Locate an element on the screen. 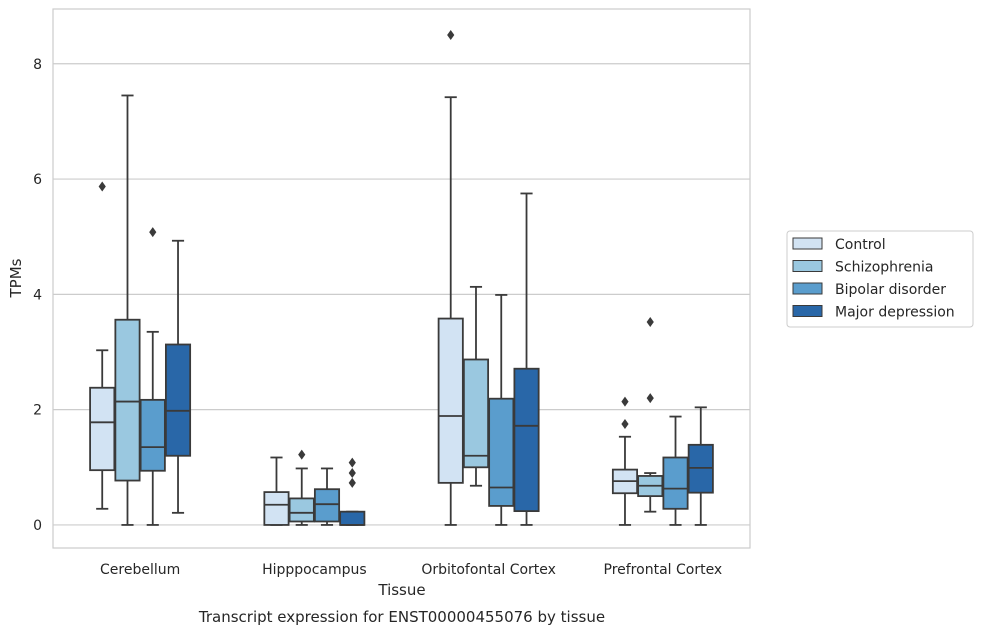 The width and height of the screenshot is (983, 634). y-tick-label: 0 is located at coordinates (37, 526).